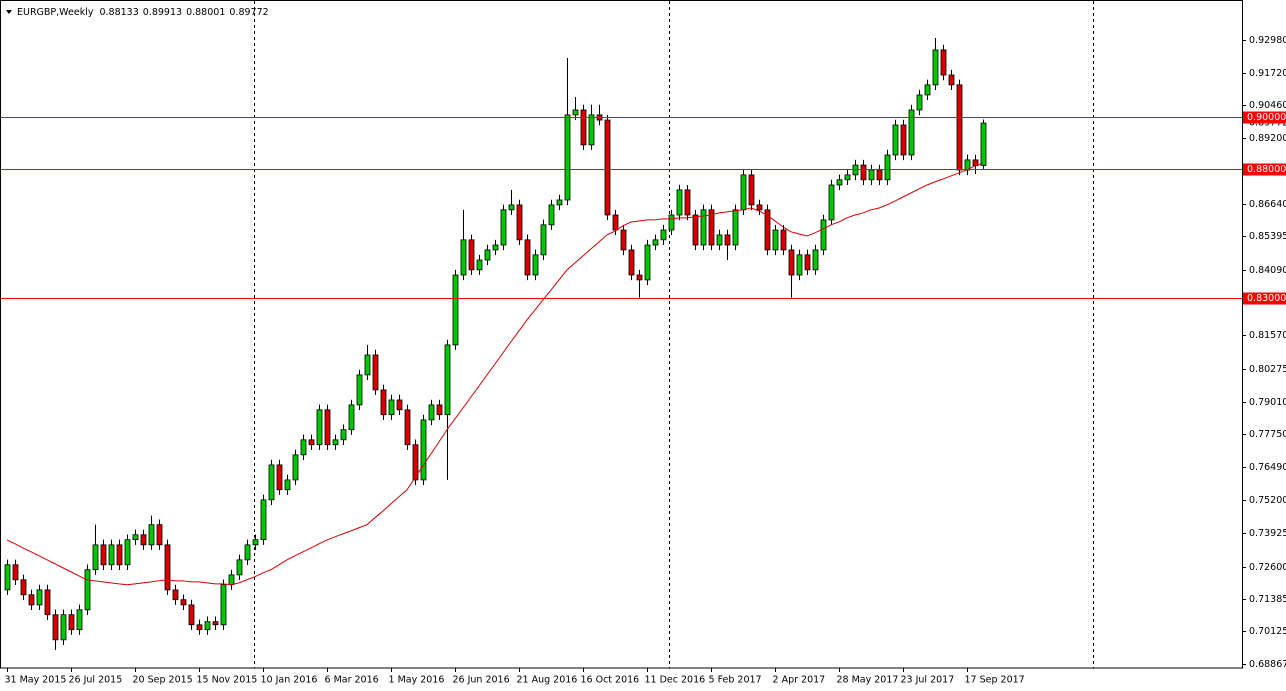 This screenshot has width=1286, height=691. What do you see at coordinates (96, 680) in the screenshot?
I see `x-tick-label: 26 Jul 2015` at bounding box center [96, 680].